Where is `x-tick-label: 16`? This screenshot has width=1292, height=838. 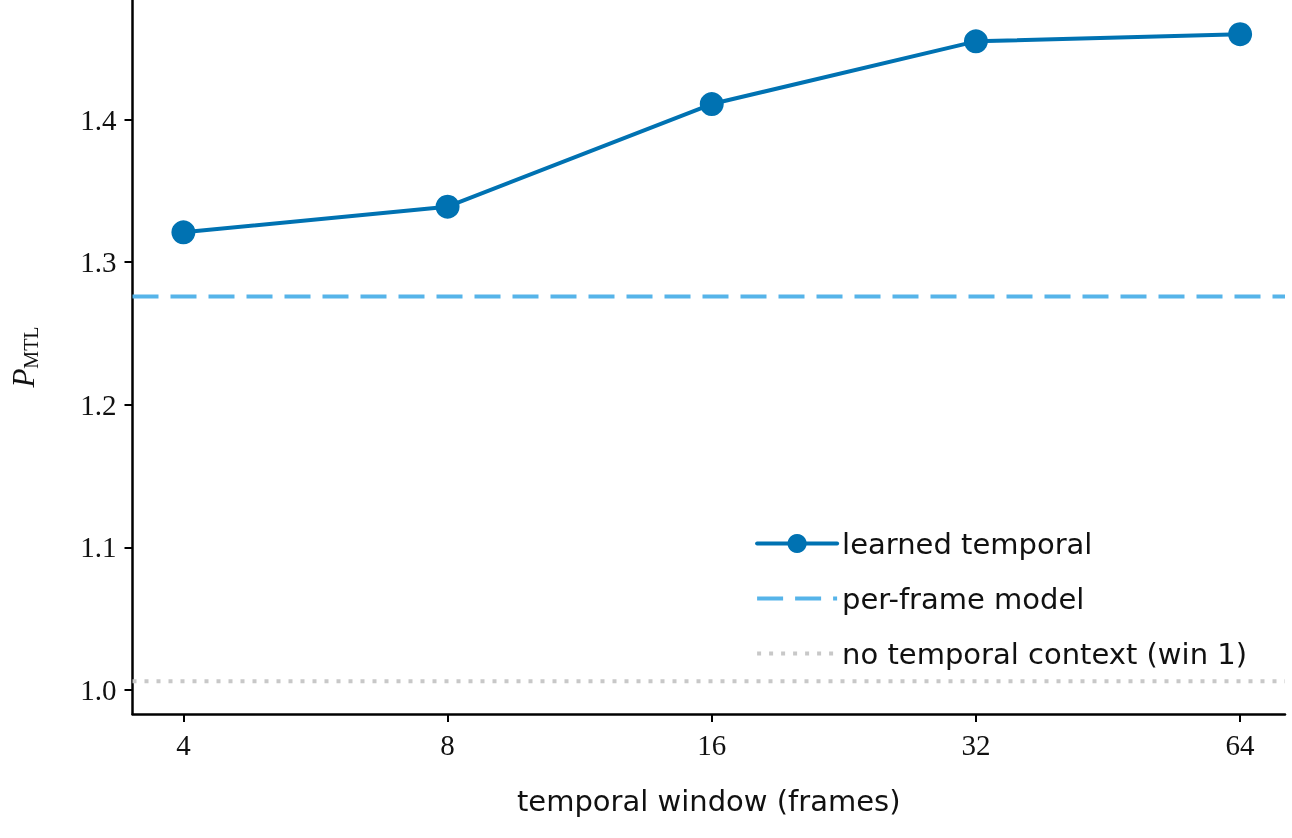
x-tick-label: 16 is located at coordinates (712, 744).